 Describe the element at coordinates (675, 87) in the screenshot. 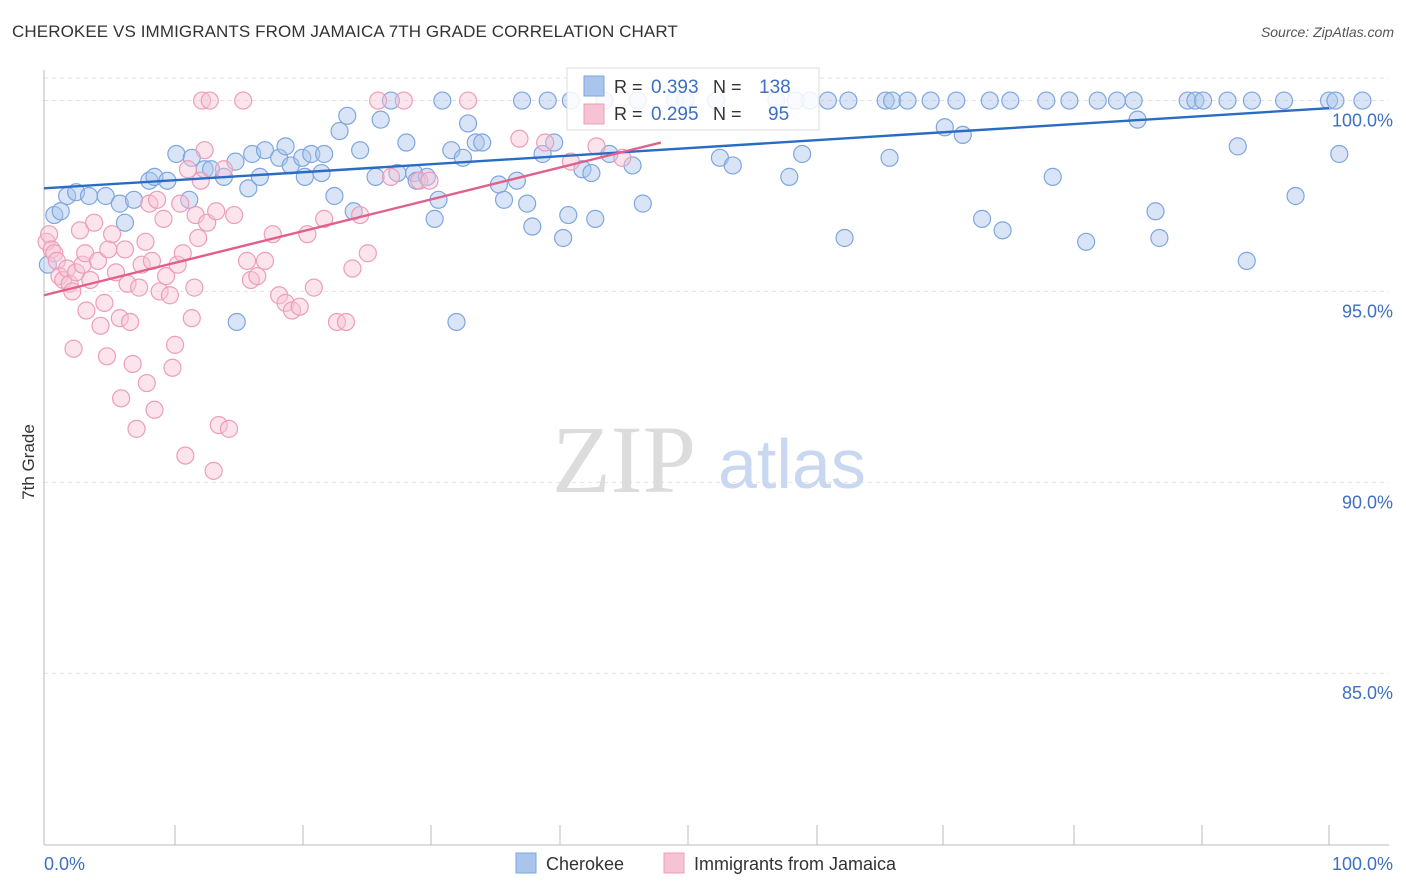

I see `stats-r-value-1: 0.393` at that location.